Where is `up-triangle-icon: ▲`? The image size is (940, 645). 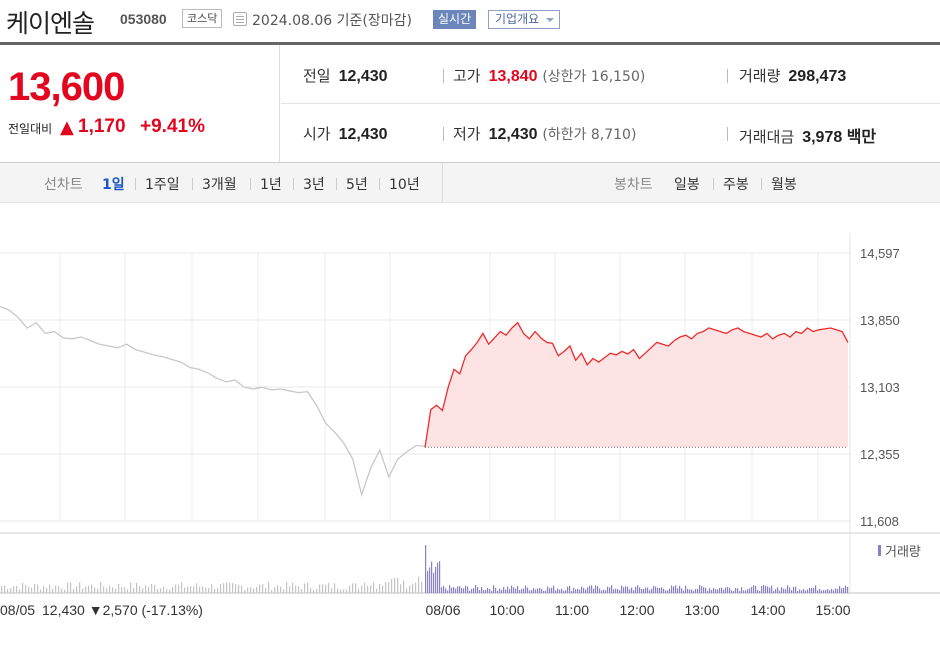
up-triangle-icon: ▲ is located at coordinates (67, 127).